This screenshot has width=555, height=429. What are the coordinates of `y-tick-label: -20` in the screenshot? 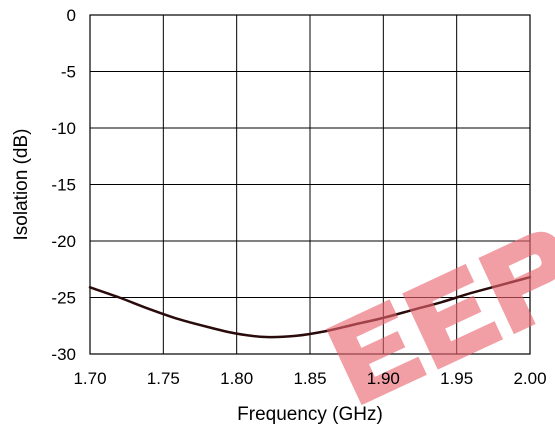 It's located at (63, 241).